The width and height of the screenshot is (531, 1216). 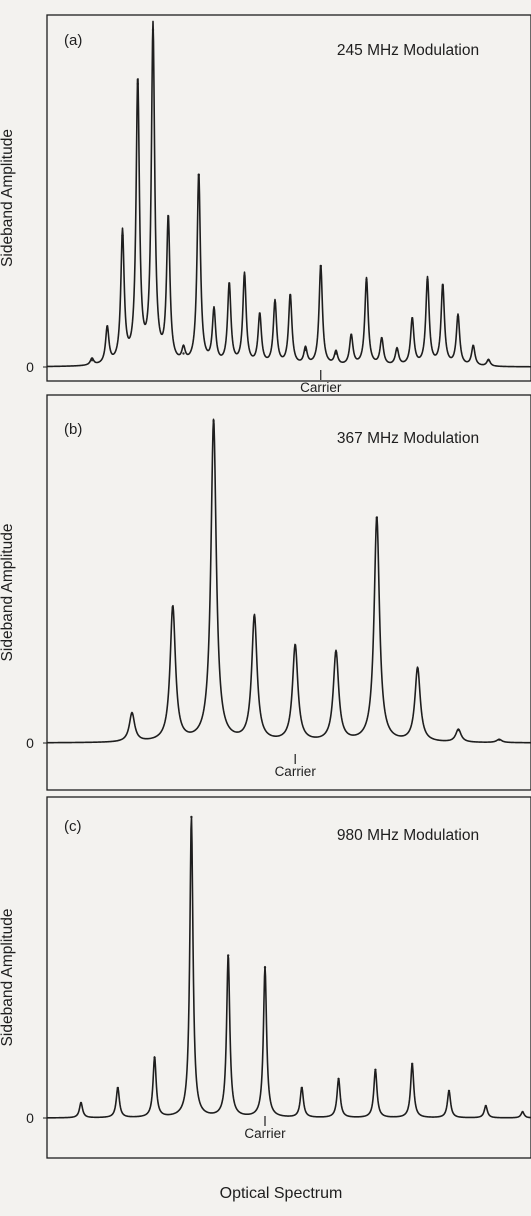 What do you see at coordinates (73, 429) in the screenshot?
I see `panel-label: (b)` at bounding box center [73, 429].